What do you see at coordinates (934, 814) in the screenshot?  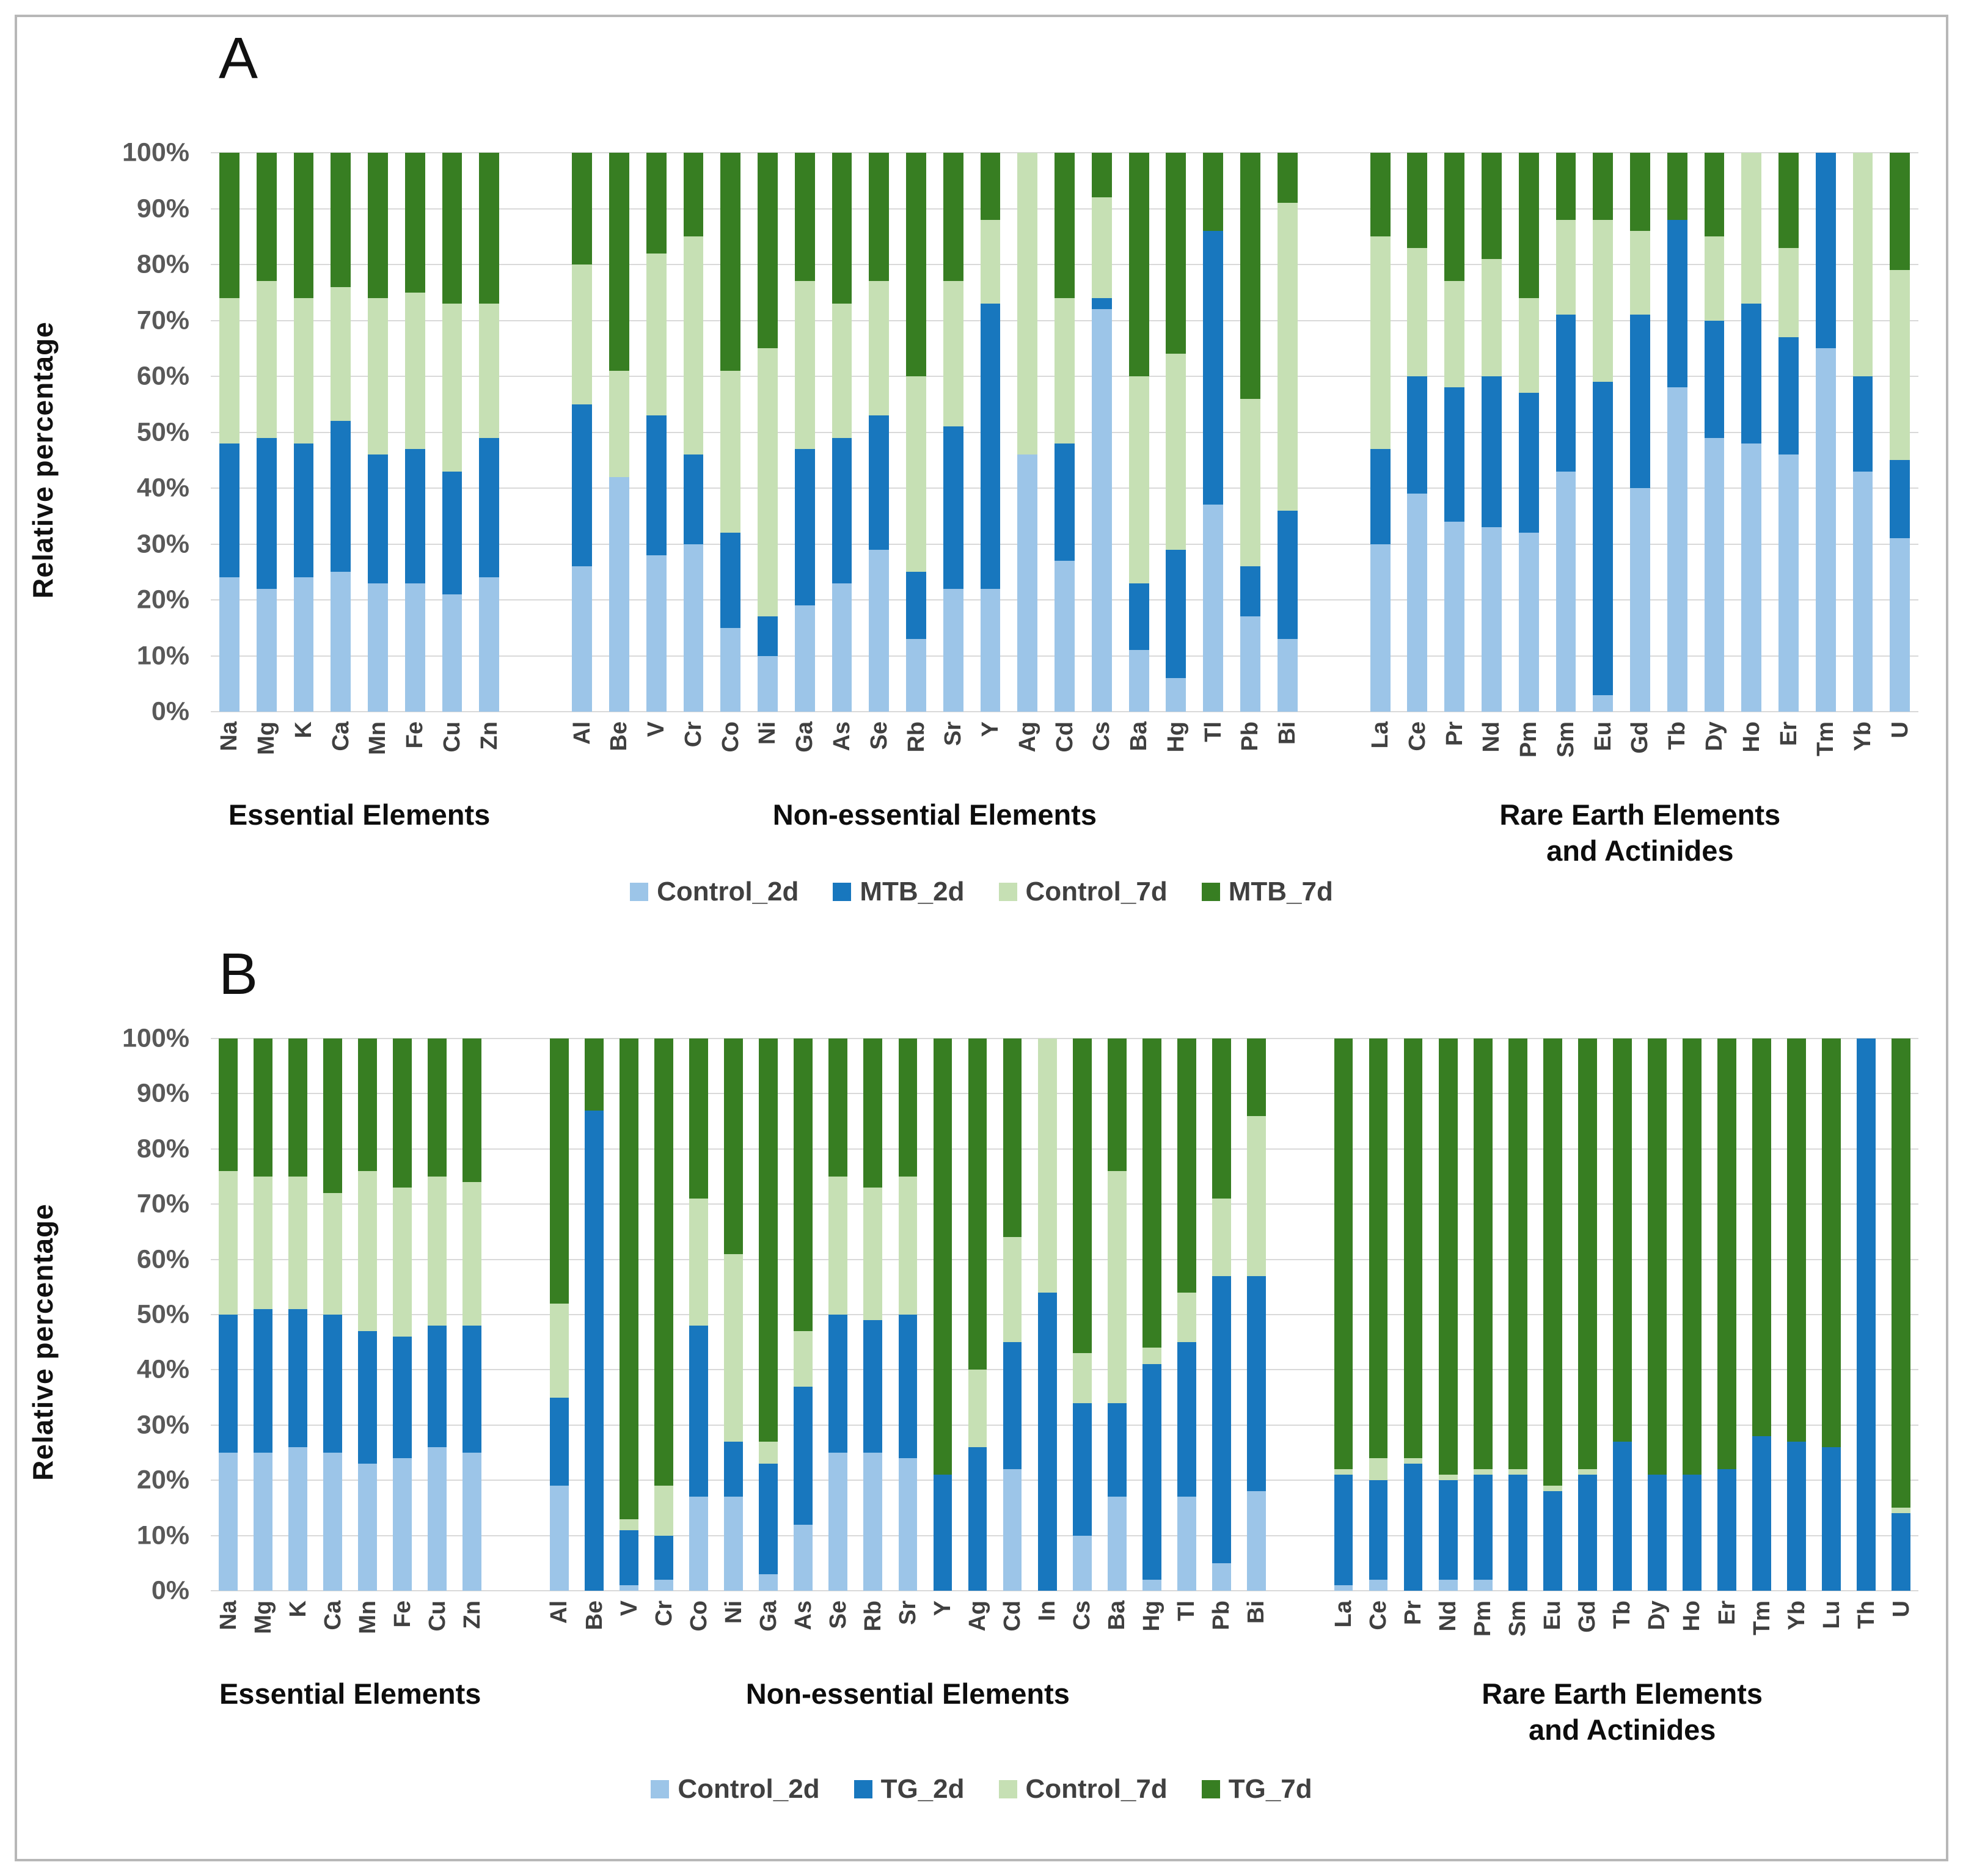 I see `group-caption-line: Non-essential Elements` at bounding box center [934, 814].